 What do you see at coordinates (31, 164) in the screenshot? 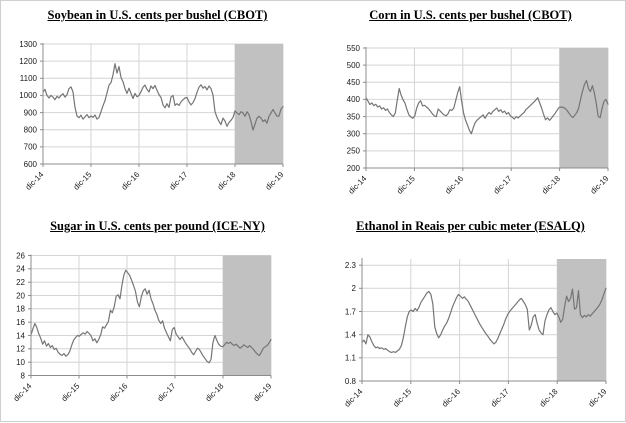
I see `svg-text: 600` at bounding box center [31, 164].